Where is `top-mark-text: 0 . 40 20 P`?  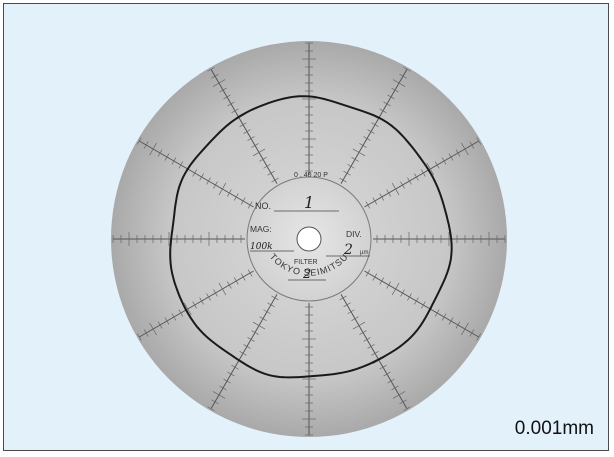 top-mark-text: 0 . 40 20 P is located at coordinates (311, 175).